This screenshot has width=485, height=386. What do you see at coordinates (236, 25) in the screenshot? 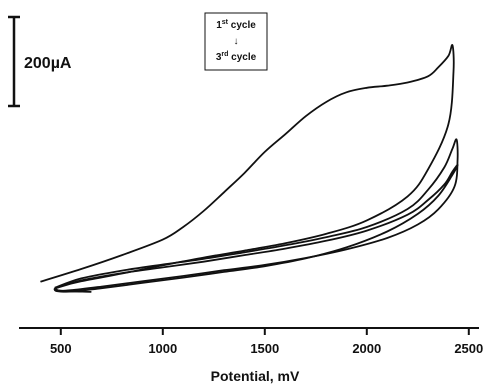
I see `legend-first-cycle: 1st cycle` at bounding box center [236, 25].